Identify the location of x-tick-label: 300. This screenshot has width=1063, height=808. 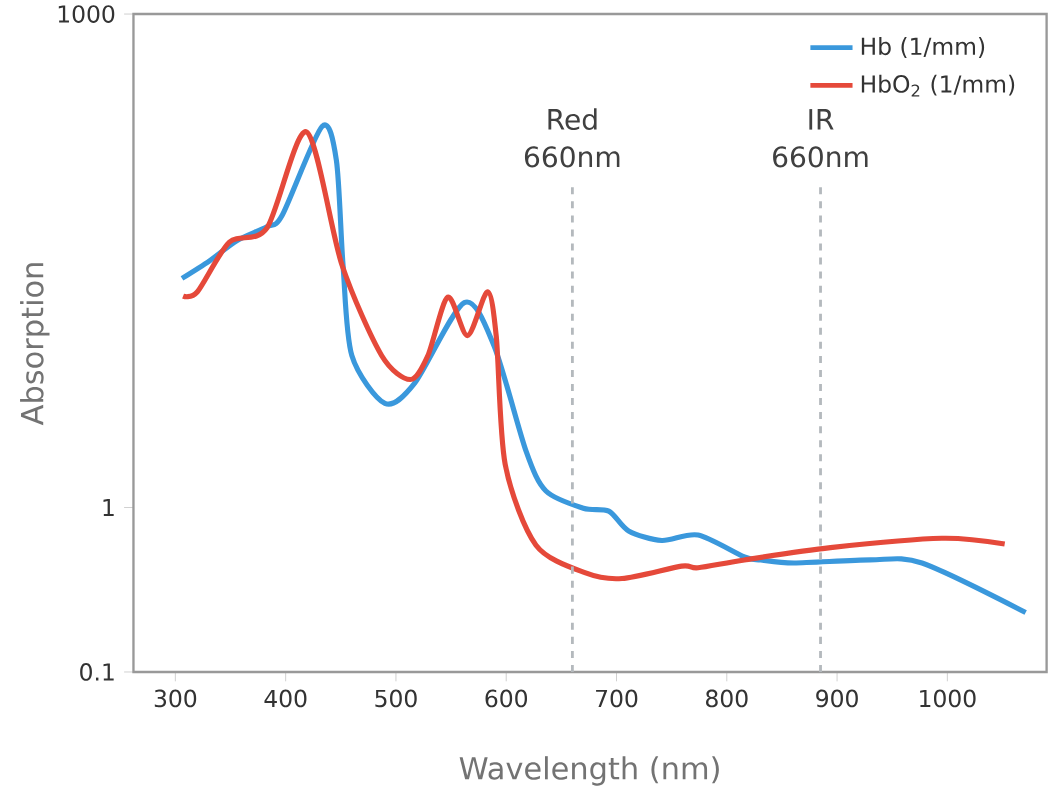
(175, 698).